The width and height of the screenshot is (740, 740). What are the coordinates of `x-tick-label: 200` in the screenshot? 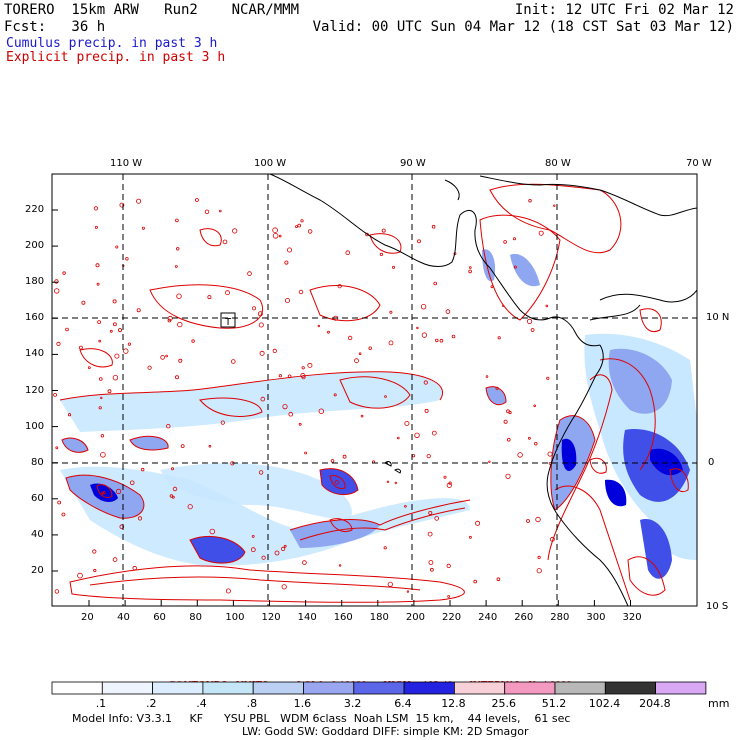 It's located at (415, 617).